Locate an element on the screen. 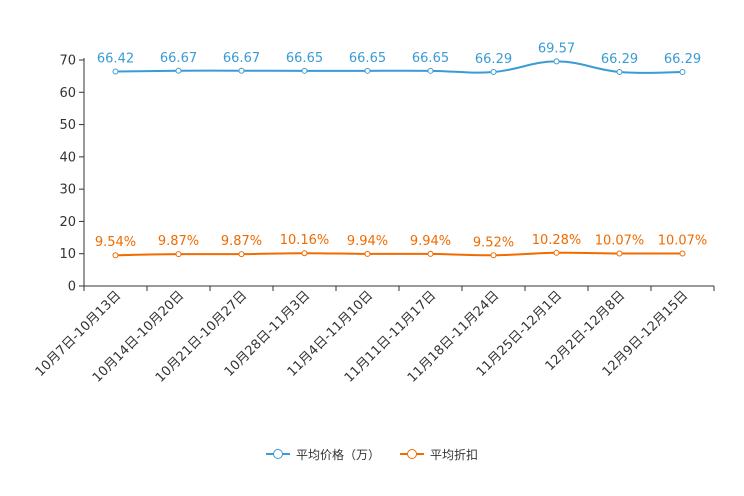  y-tick-label: 60 is located at coordinates (67, 93).